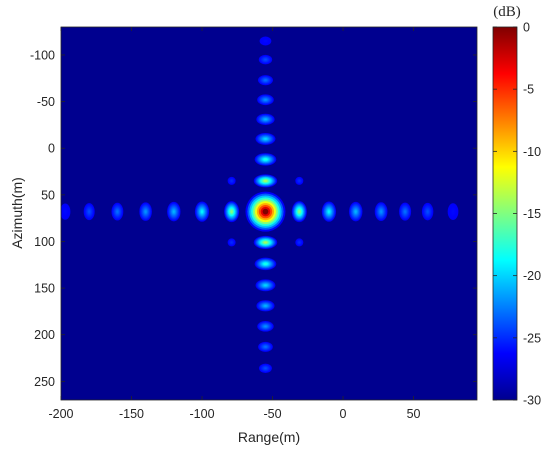  I want to click on y-tick-label: 50, so click(48, 195).